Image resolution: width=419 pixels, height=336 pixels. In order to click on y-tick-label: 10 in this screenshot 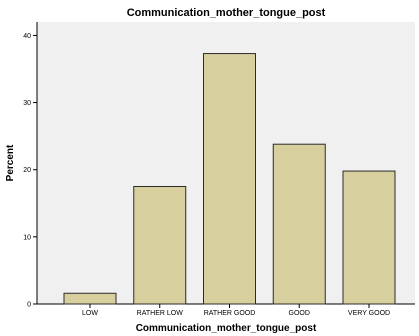, I will do `click(27, 237)`.